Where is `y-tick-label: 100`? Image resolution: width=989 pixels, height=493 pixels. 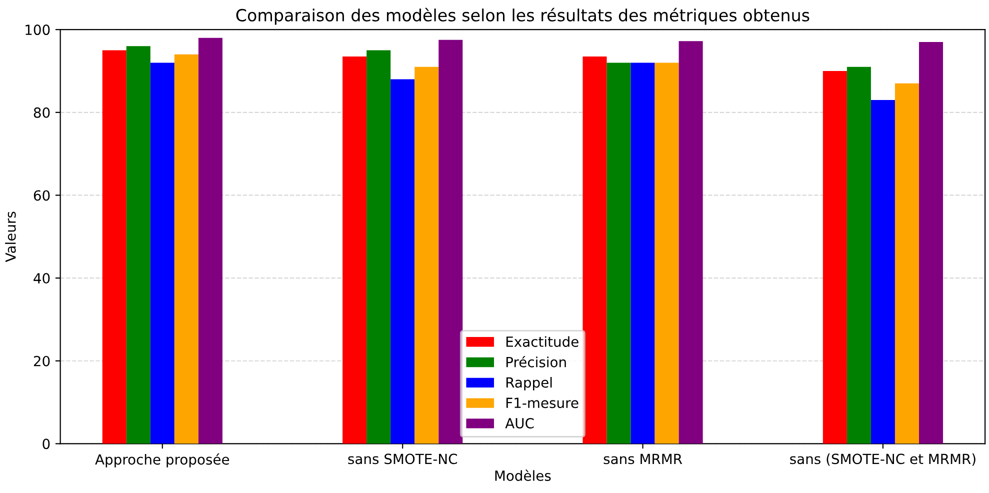 y-tick-label: 100 is located at coordinates (38, 30).